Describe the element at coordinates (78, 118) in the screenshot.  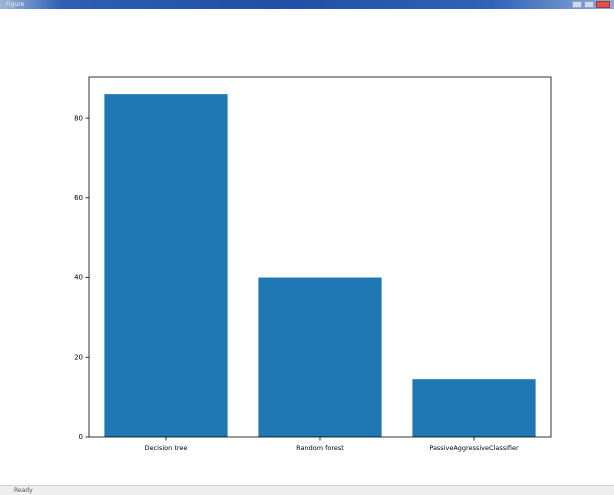
I see `y-tick-label-4: 80` at that location.